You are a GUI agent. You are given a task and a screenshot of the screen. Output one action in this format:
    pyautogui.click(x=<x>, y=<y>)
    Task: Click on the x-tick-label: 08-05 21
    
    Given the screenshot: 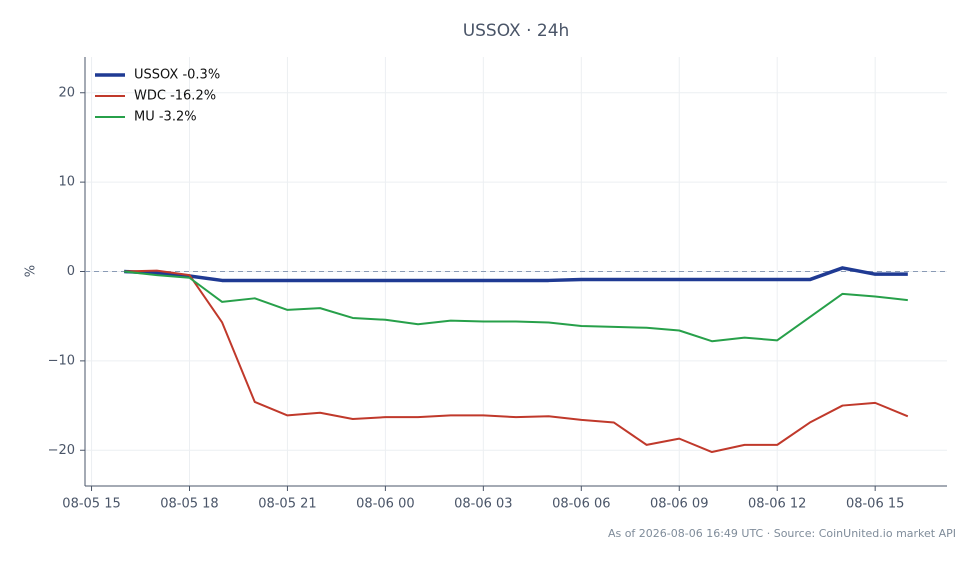 What is the action you would take?
    pyautogui.click(x=287, y=504)
    